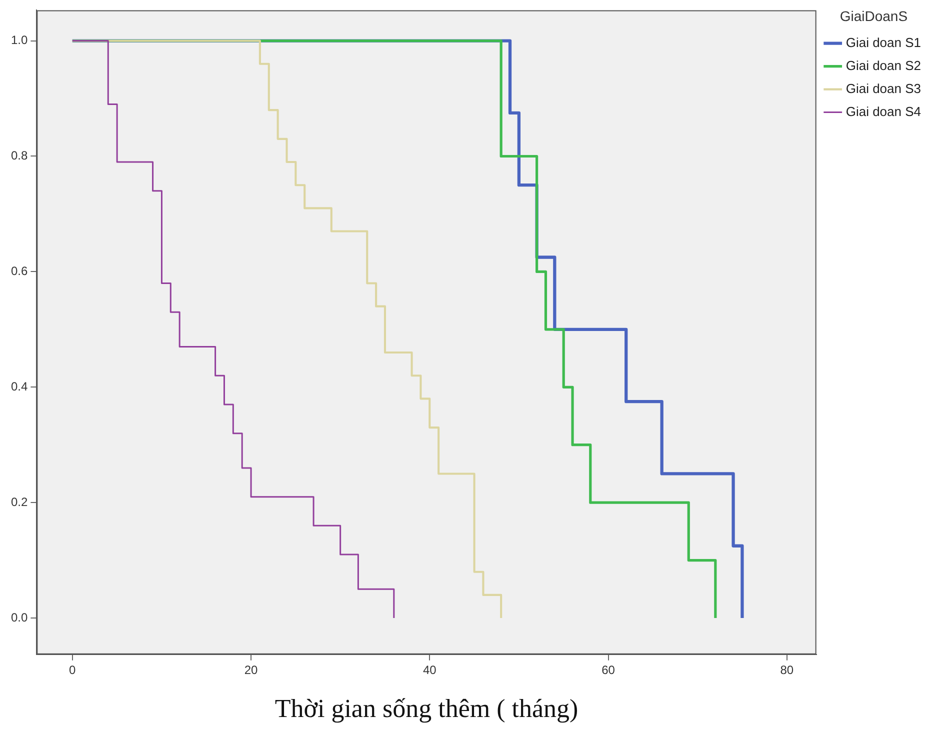 The image size is (935, 734). Describe the element at coordinates (884, 65) in the screenshot. I see `legend-label: Giai doan S2` at that location.